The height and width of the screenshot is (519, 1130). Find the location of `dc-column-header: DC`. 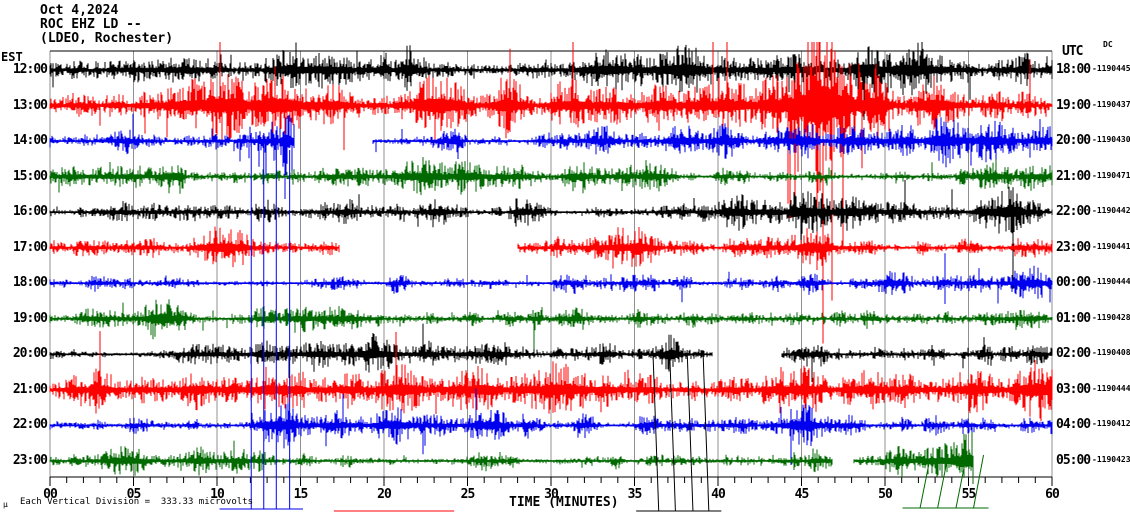

dc-column-header: DC is located at coordinates (1108, 44).